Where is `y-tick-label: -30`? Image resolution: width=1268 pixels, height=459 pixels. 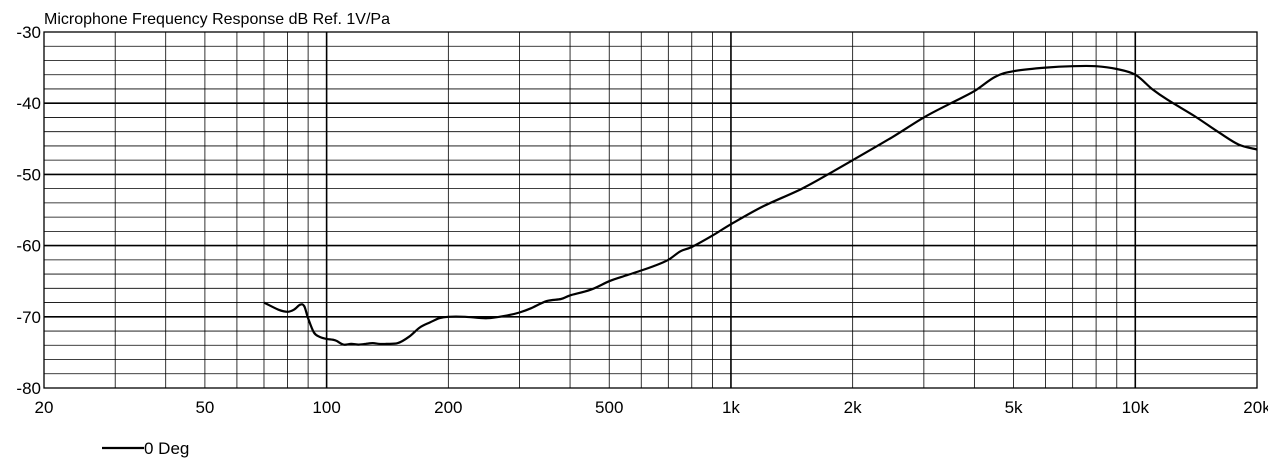 y-tick-label: -30 is located at coordinates (28, 32).